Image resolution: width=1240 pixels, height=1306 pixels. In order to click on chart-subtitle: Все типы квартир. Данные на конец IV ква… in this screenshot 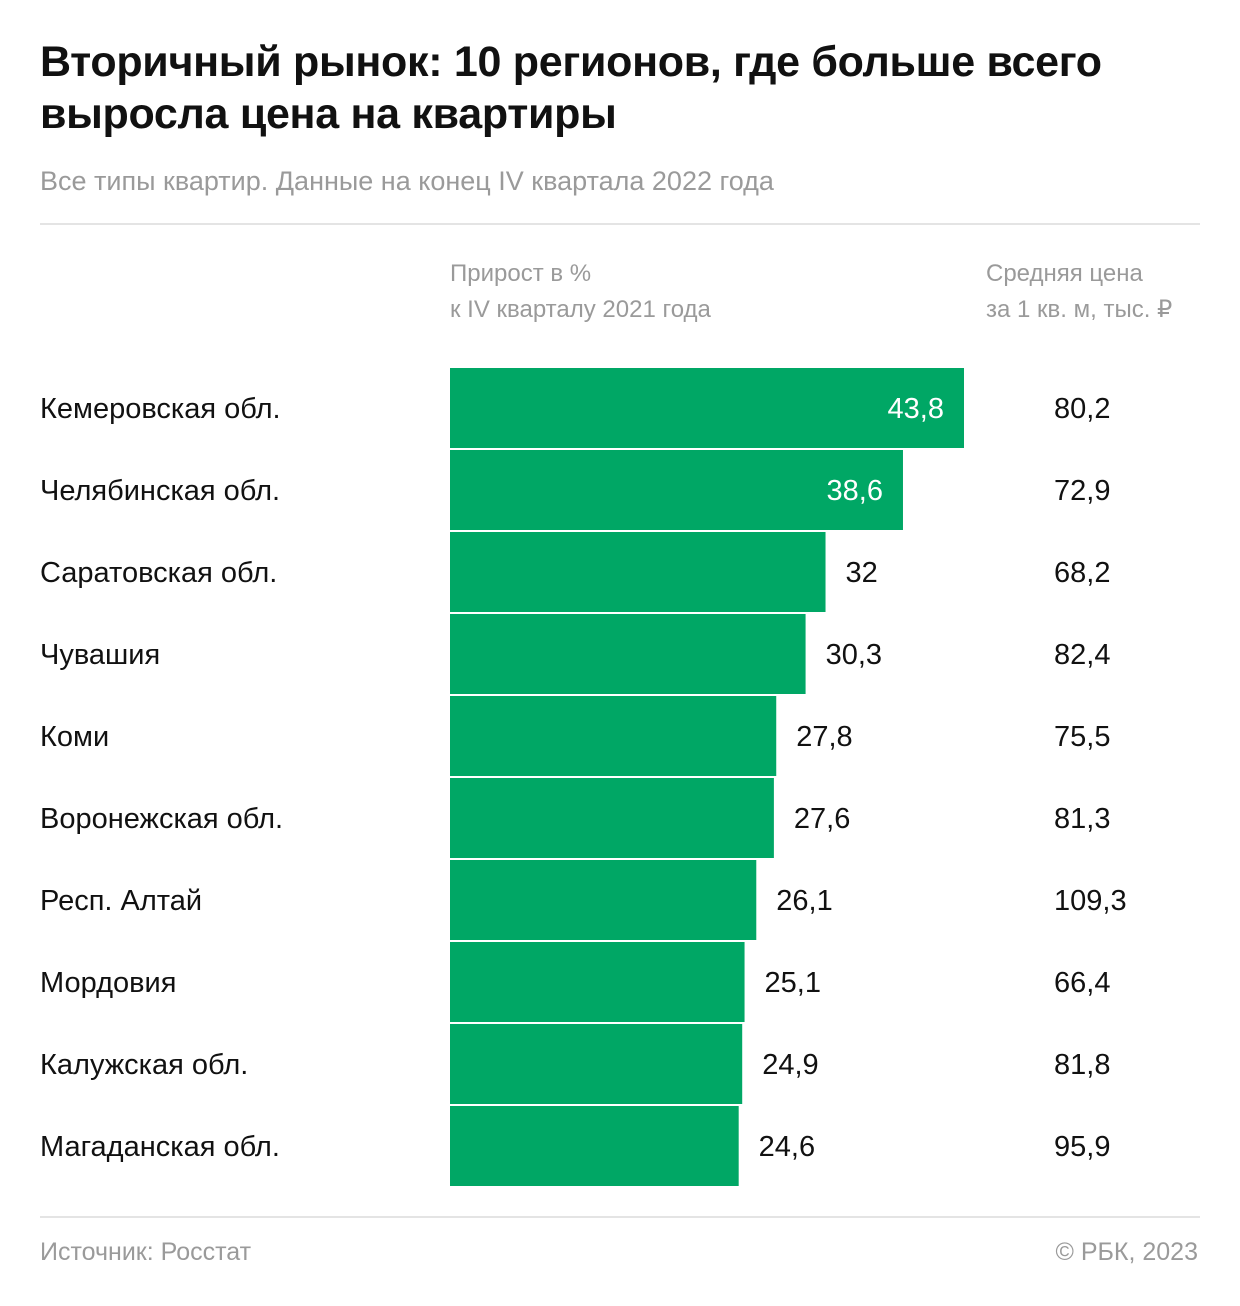, I will do `click(407, 181)`.